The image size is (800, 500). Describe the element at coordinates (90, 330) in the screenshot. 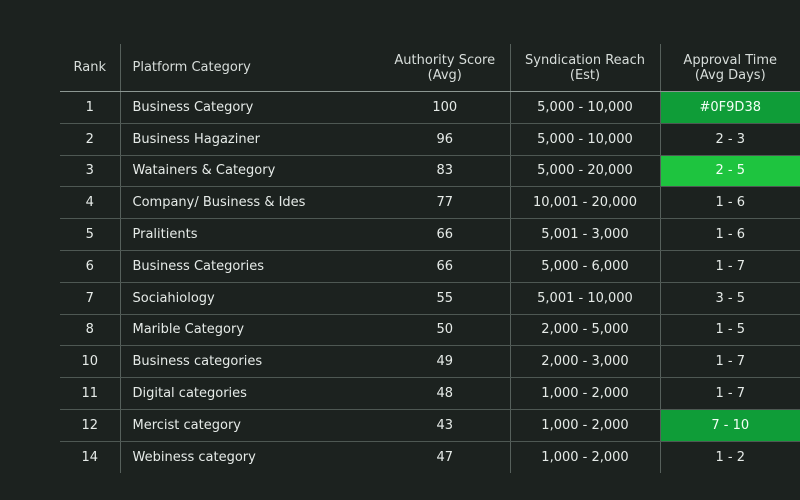

I see `rank-cell: 8` at that location.